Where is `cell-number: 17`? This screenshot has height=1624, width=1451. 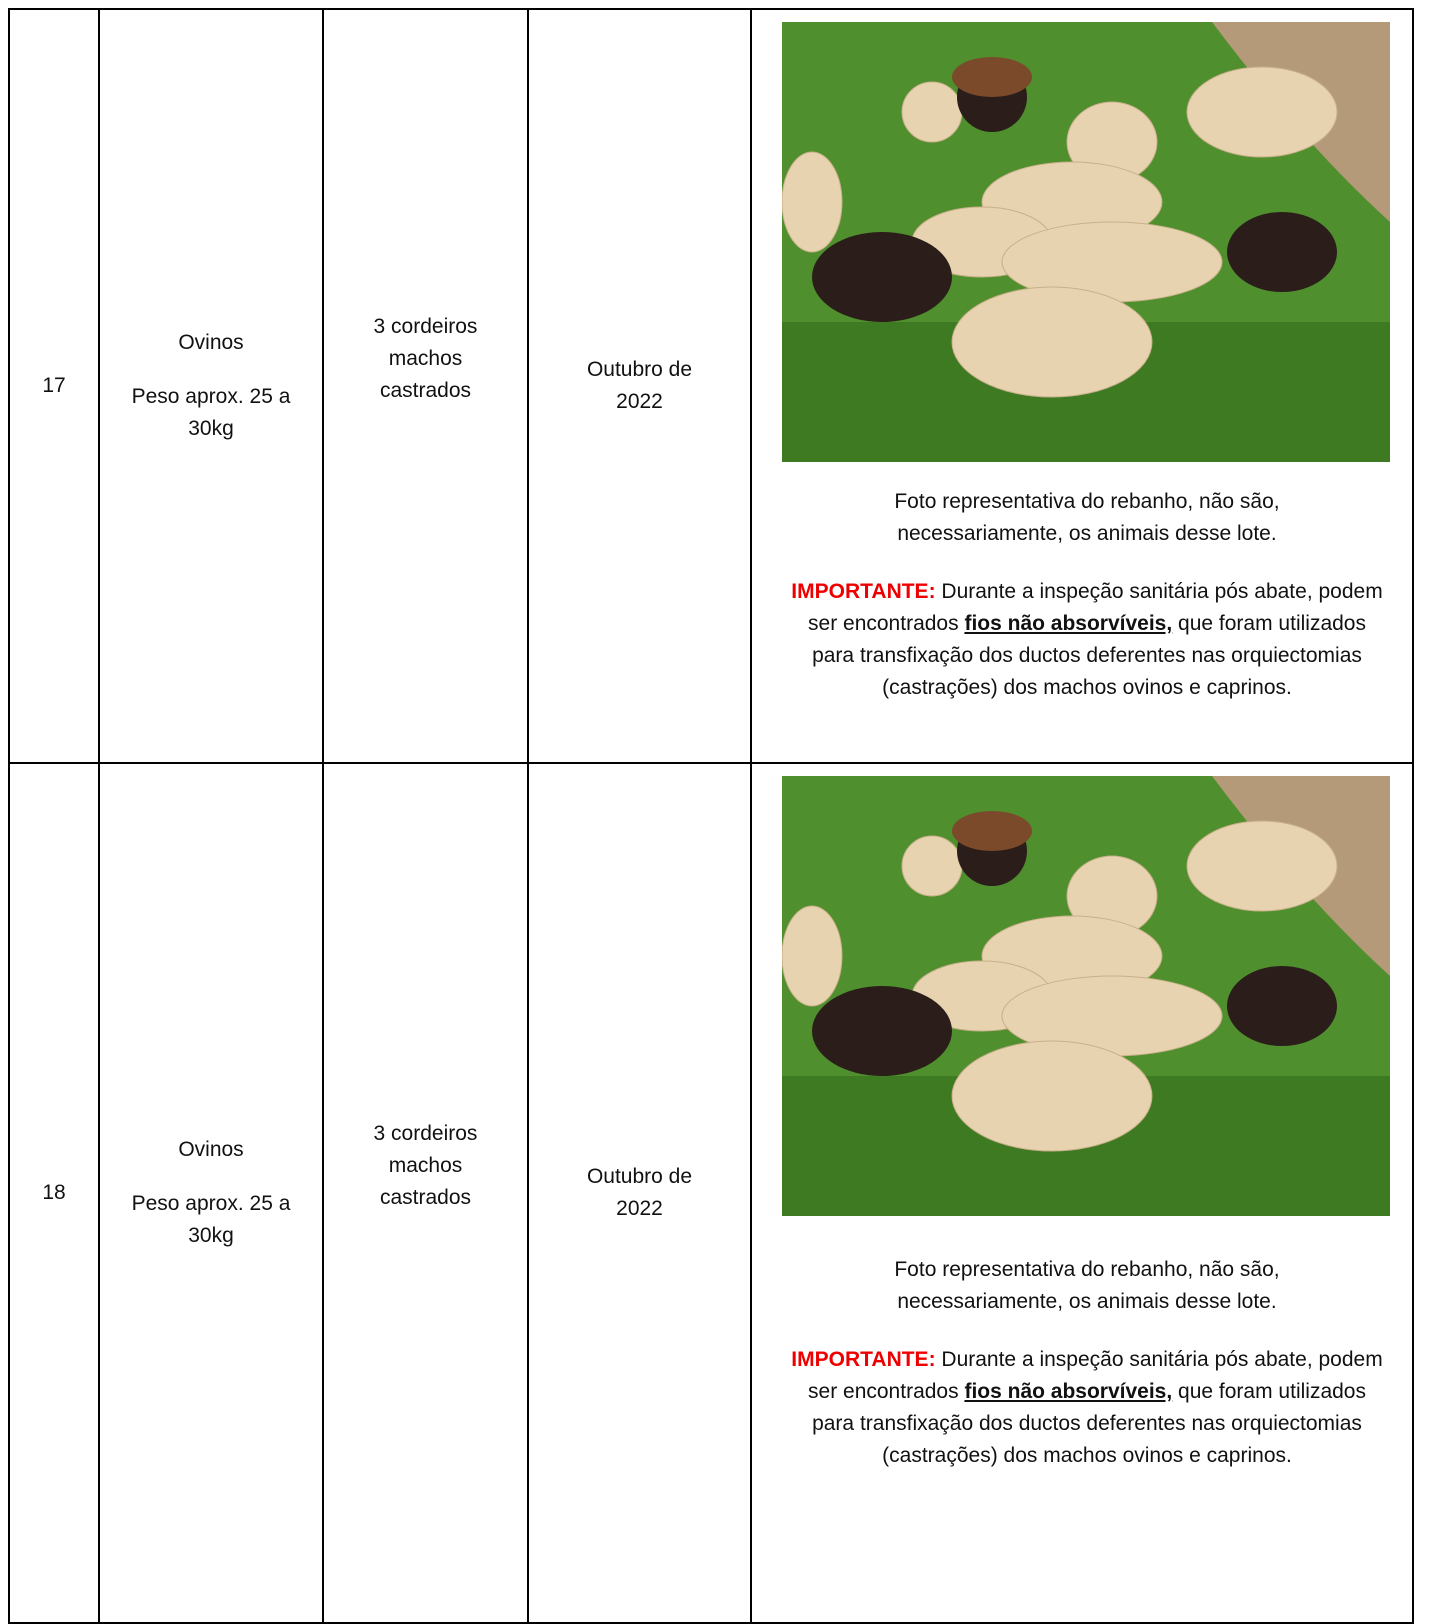
cell-number: 17 is located at coordinates (54, 386).